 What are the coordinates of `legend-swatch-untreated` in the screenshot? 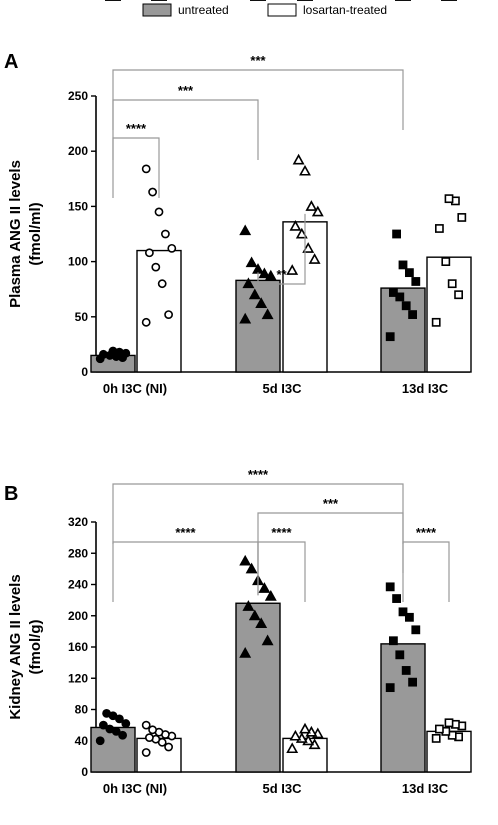 It's located at (157, 10).